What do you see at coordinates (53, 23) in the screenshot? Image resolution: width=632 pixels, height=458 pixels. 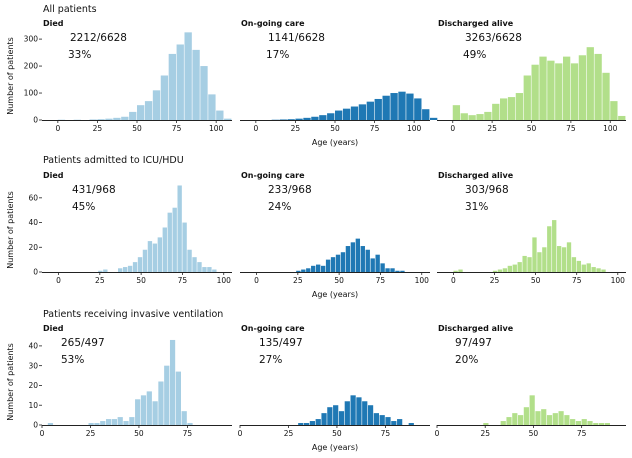 I see `panel-title: Died` at bounding box center [53, 23].